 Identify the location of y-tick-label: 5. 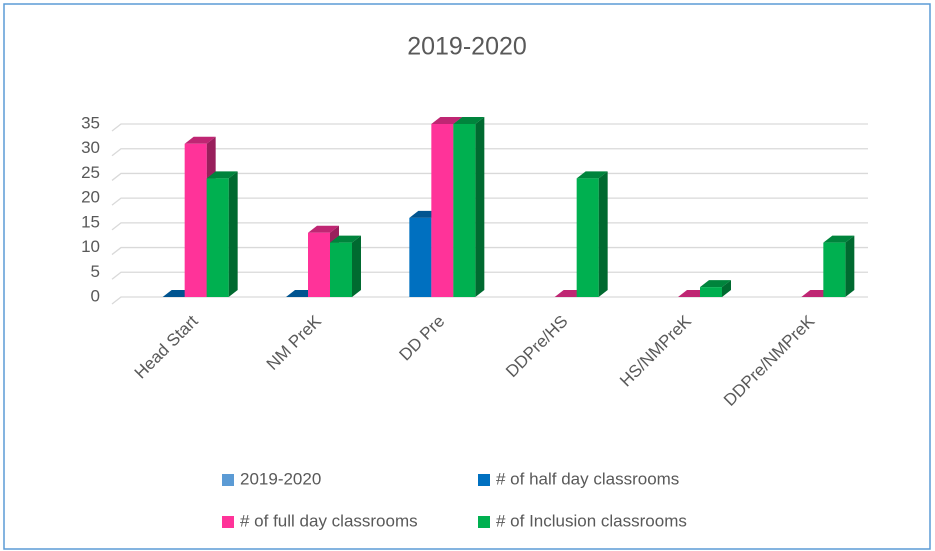
(95, 271).